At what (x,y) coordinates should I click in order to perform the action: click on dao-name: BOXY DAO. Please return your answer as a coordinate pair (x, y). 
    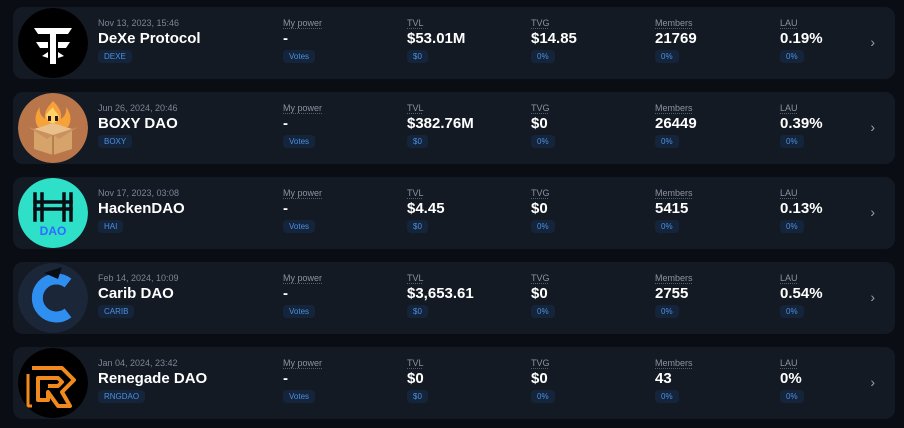
    Looking at the image, I should click on (138, 123).